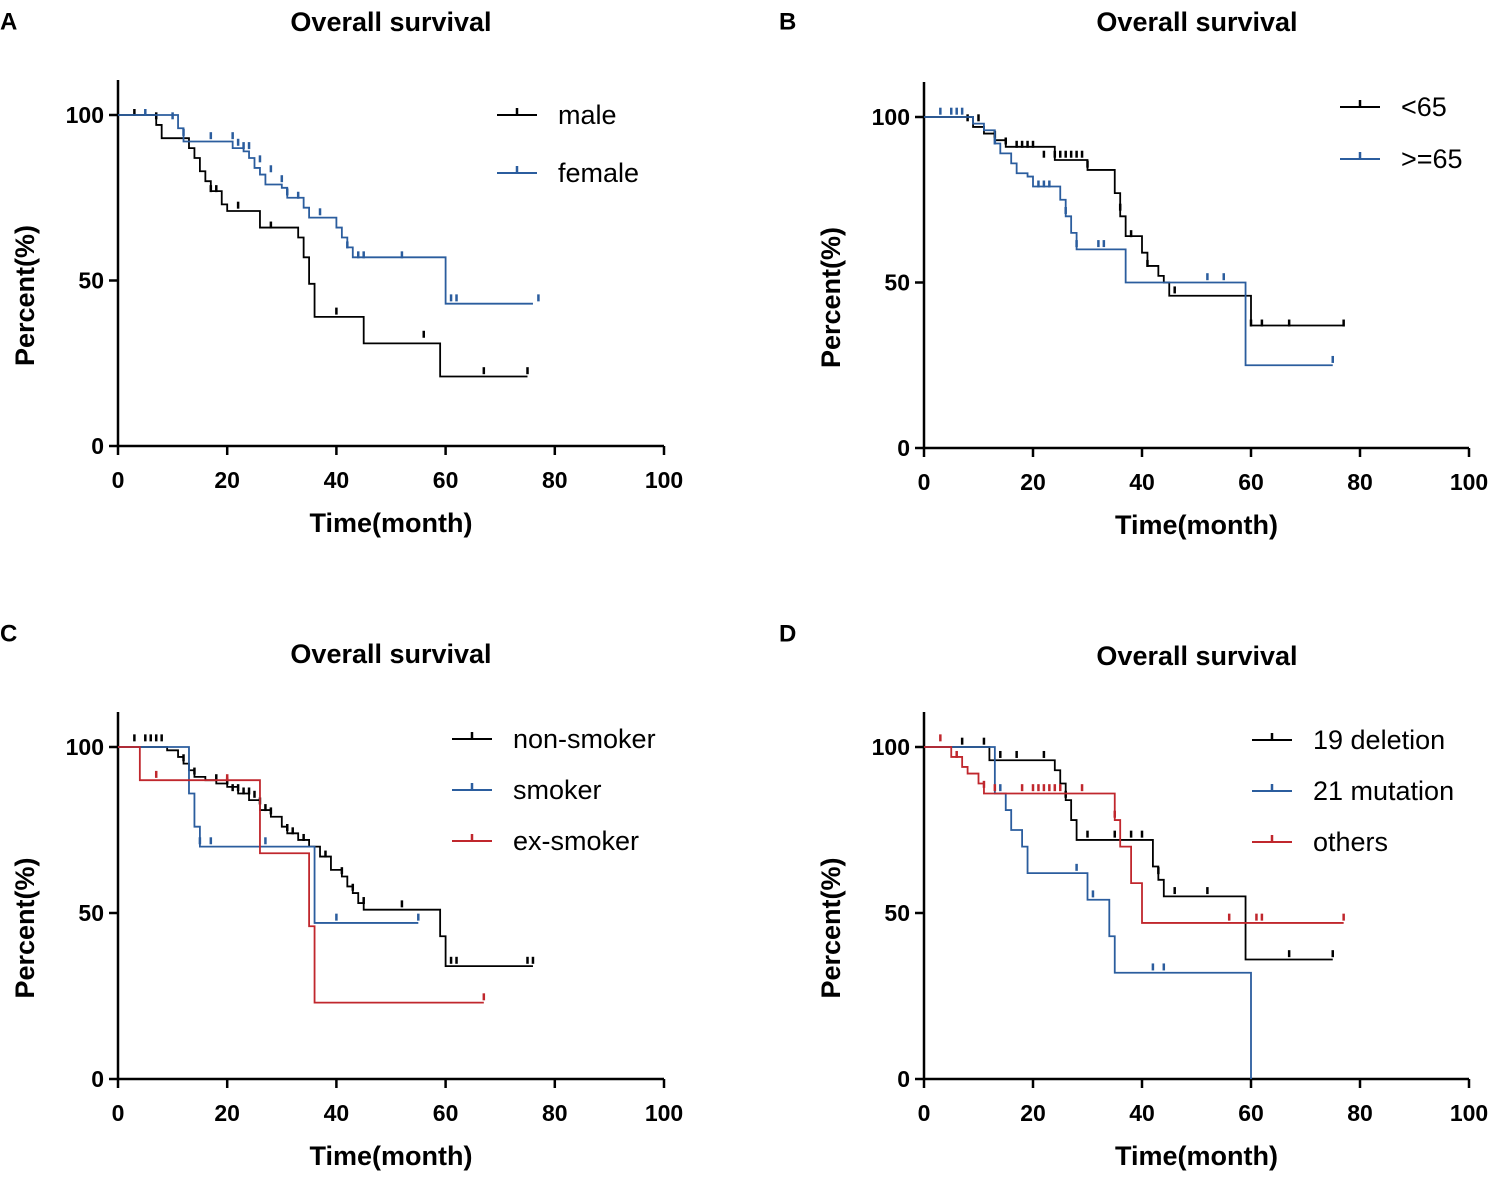 The image size is (1495, 1182). What do you see at coordinates (787, 633) in the screenshot?
I see `panel-letter: D` at bounding box center [787, 633].